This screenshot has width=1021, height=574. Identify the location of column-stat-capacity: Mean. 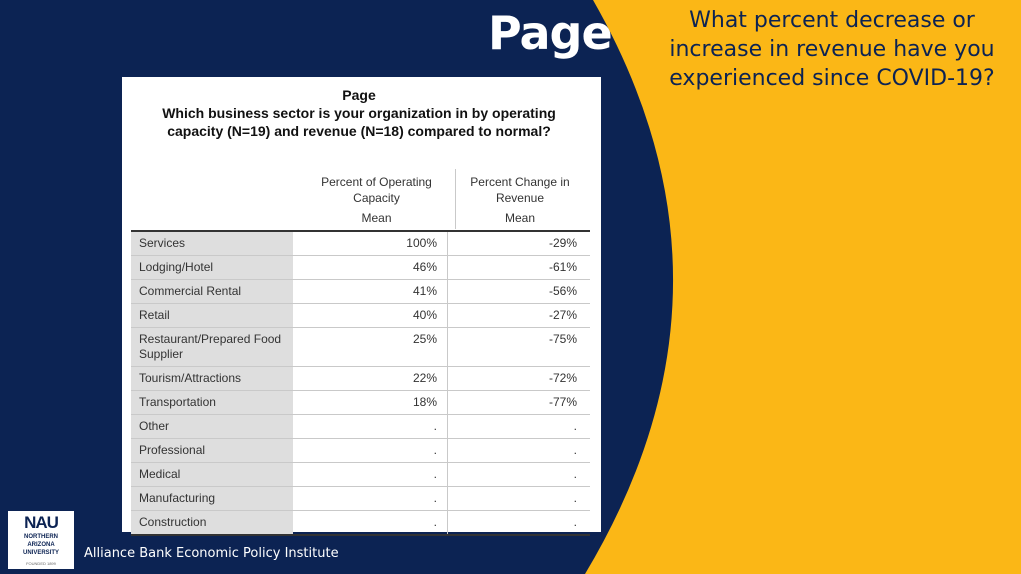
(376, 218).